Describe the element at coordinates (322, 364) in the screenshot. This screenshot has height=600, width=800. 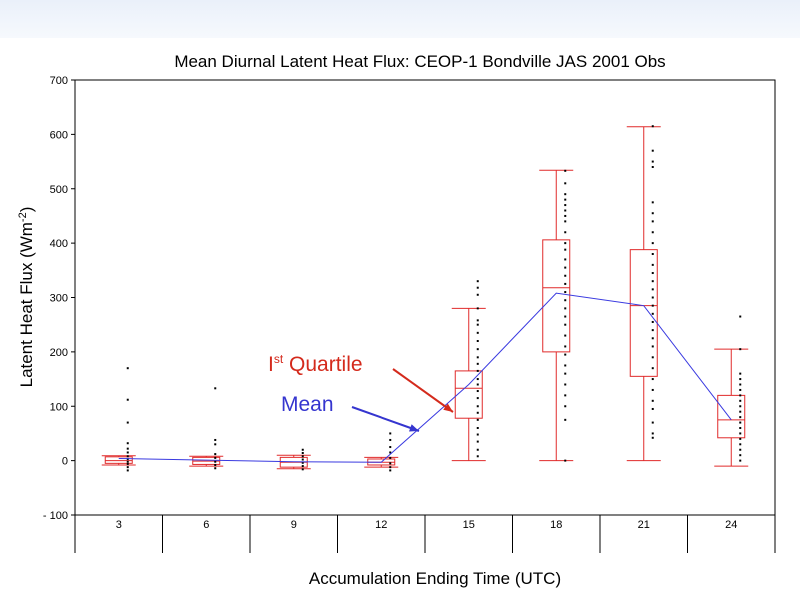
I see `first-quartile-annotation-rest: Quartile` at that location.